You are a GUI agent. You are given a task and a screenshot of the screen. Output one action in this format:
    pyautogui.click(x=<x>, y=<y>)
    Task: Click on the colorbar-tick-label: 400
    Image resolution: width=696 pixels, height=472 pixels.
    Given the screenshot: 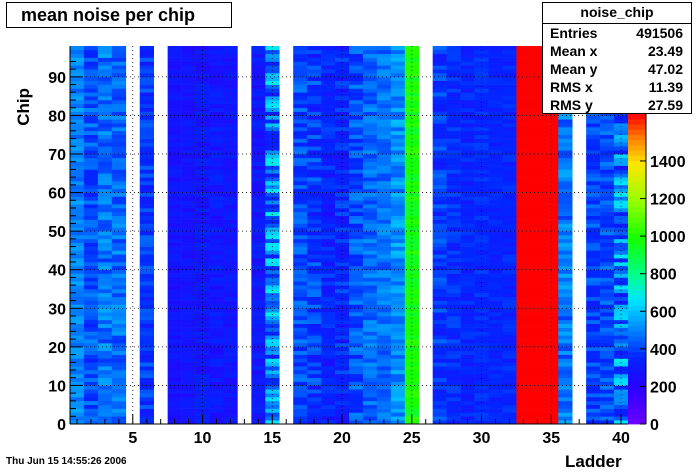 What is the action you would take?
    pyautogui.click(x=663, y=350)
    